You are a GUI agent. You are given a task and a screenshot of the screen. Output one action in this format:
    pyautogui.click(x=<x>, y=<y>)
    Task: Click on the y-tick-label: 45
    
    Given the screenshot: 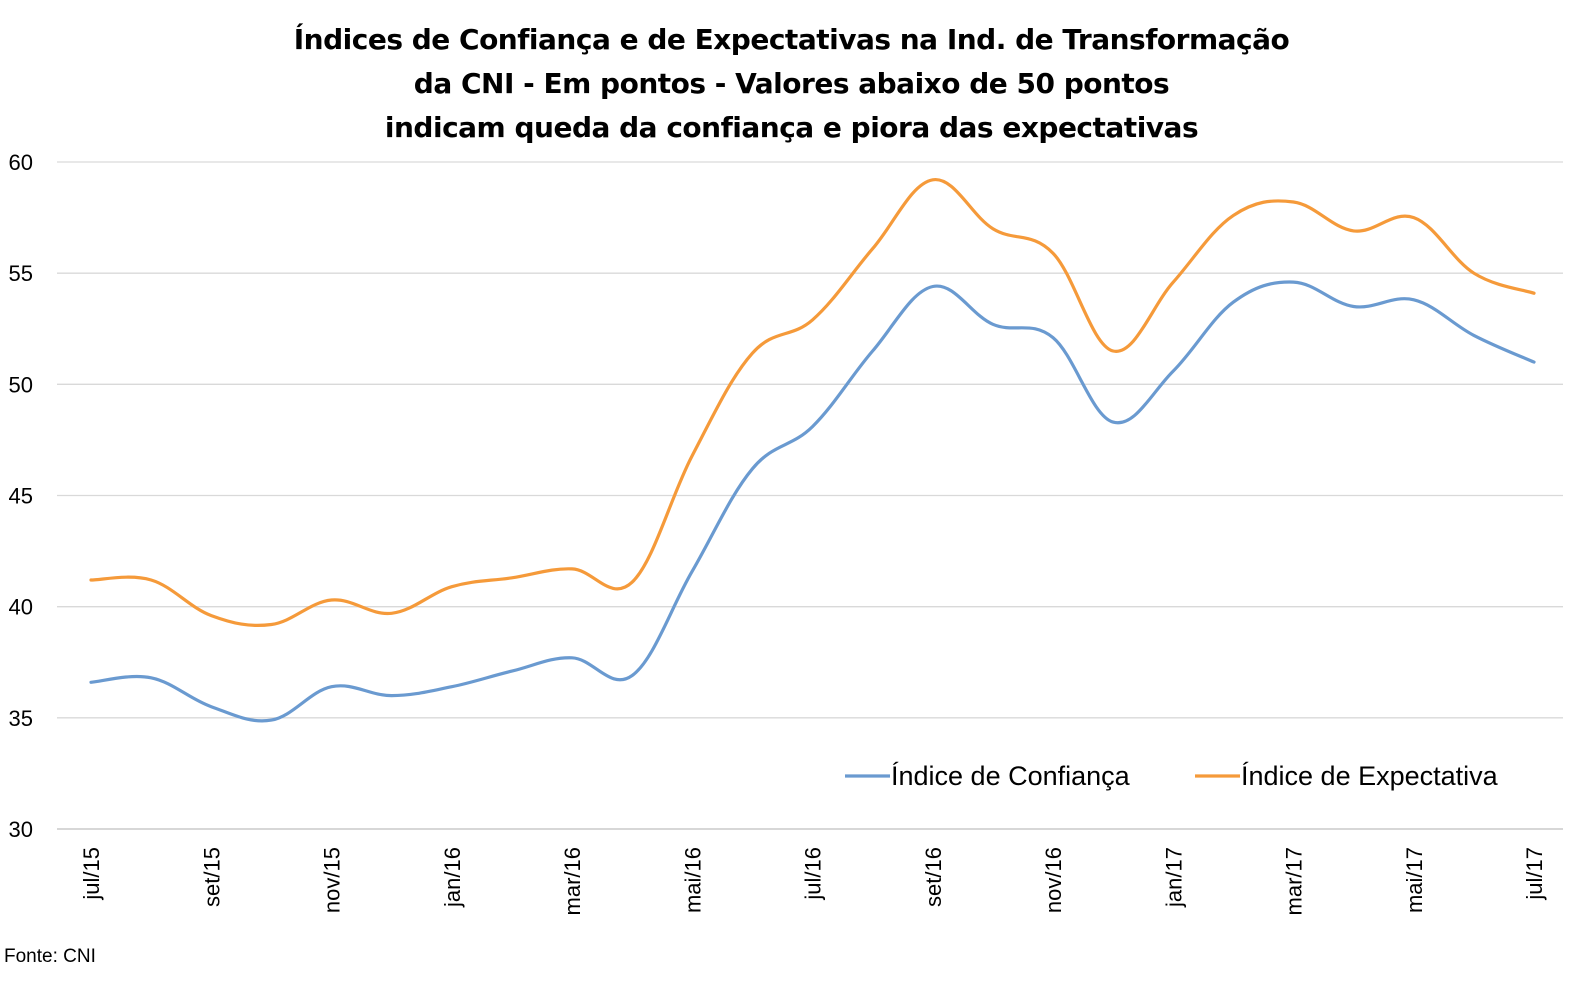 What is the action you would take?
    pyautogui.click(x=21, y=496)
    